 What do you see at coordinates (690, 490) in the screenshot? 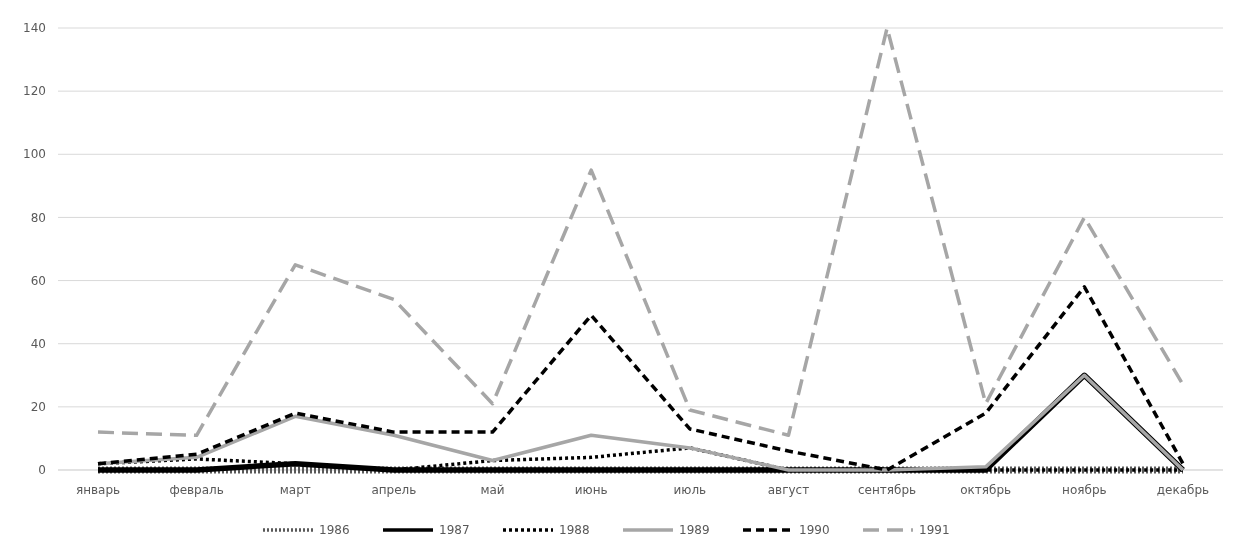
I see `x-tick-label: июль` at bounding box center [690, 490].